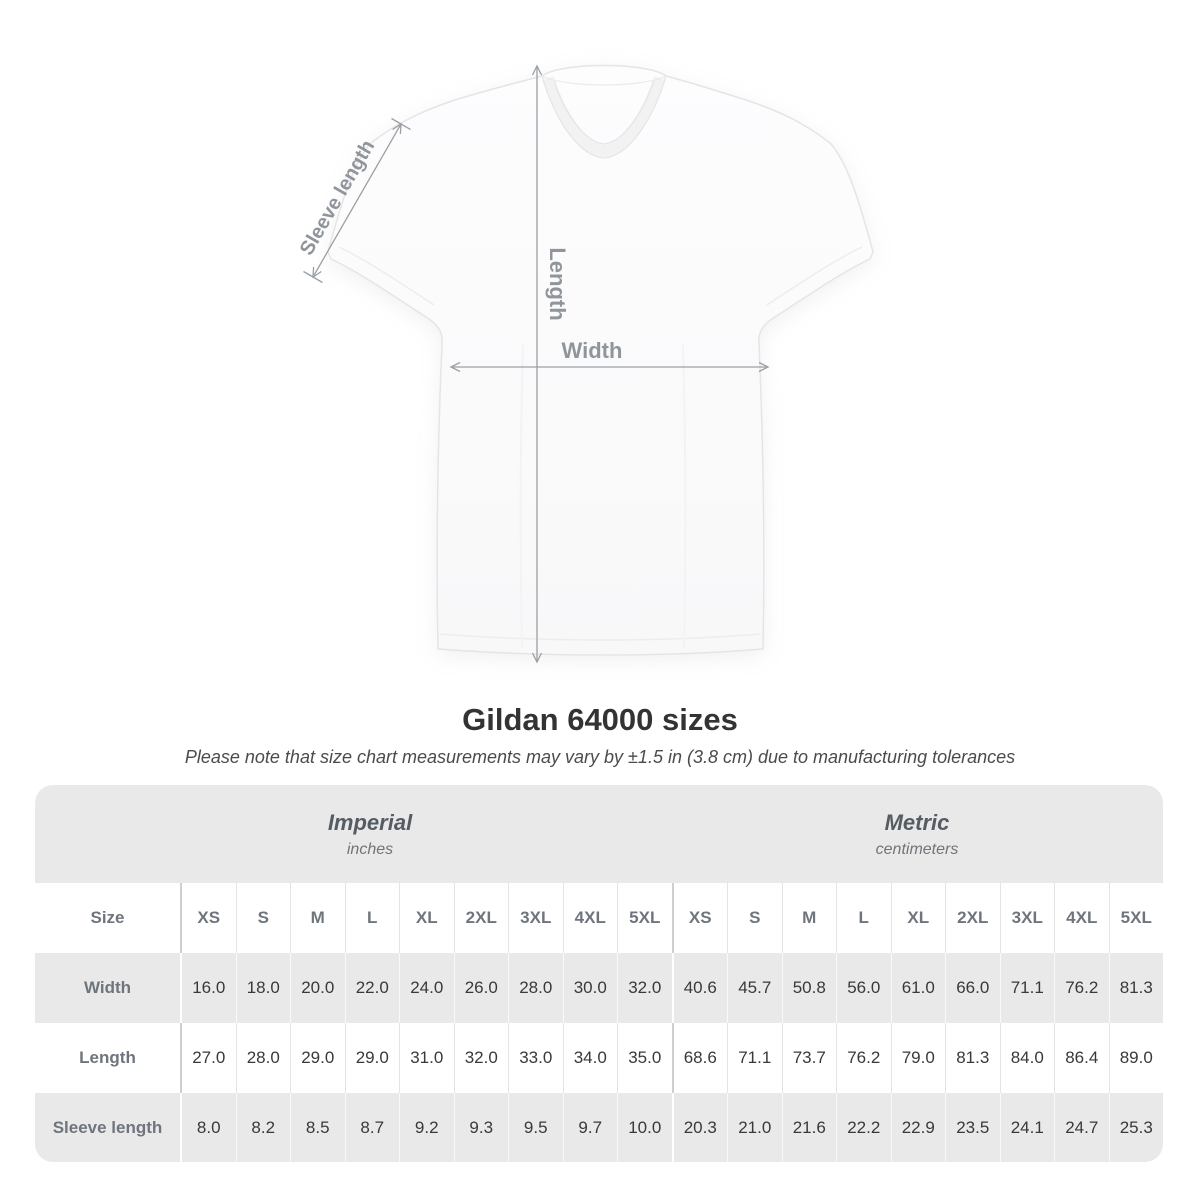 Image resolution: width=1200 pixels, height=1200 pixels. I want to click on value-metric-5: 66.0, so click(972, 988).